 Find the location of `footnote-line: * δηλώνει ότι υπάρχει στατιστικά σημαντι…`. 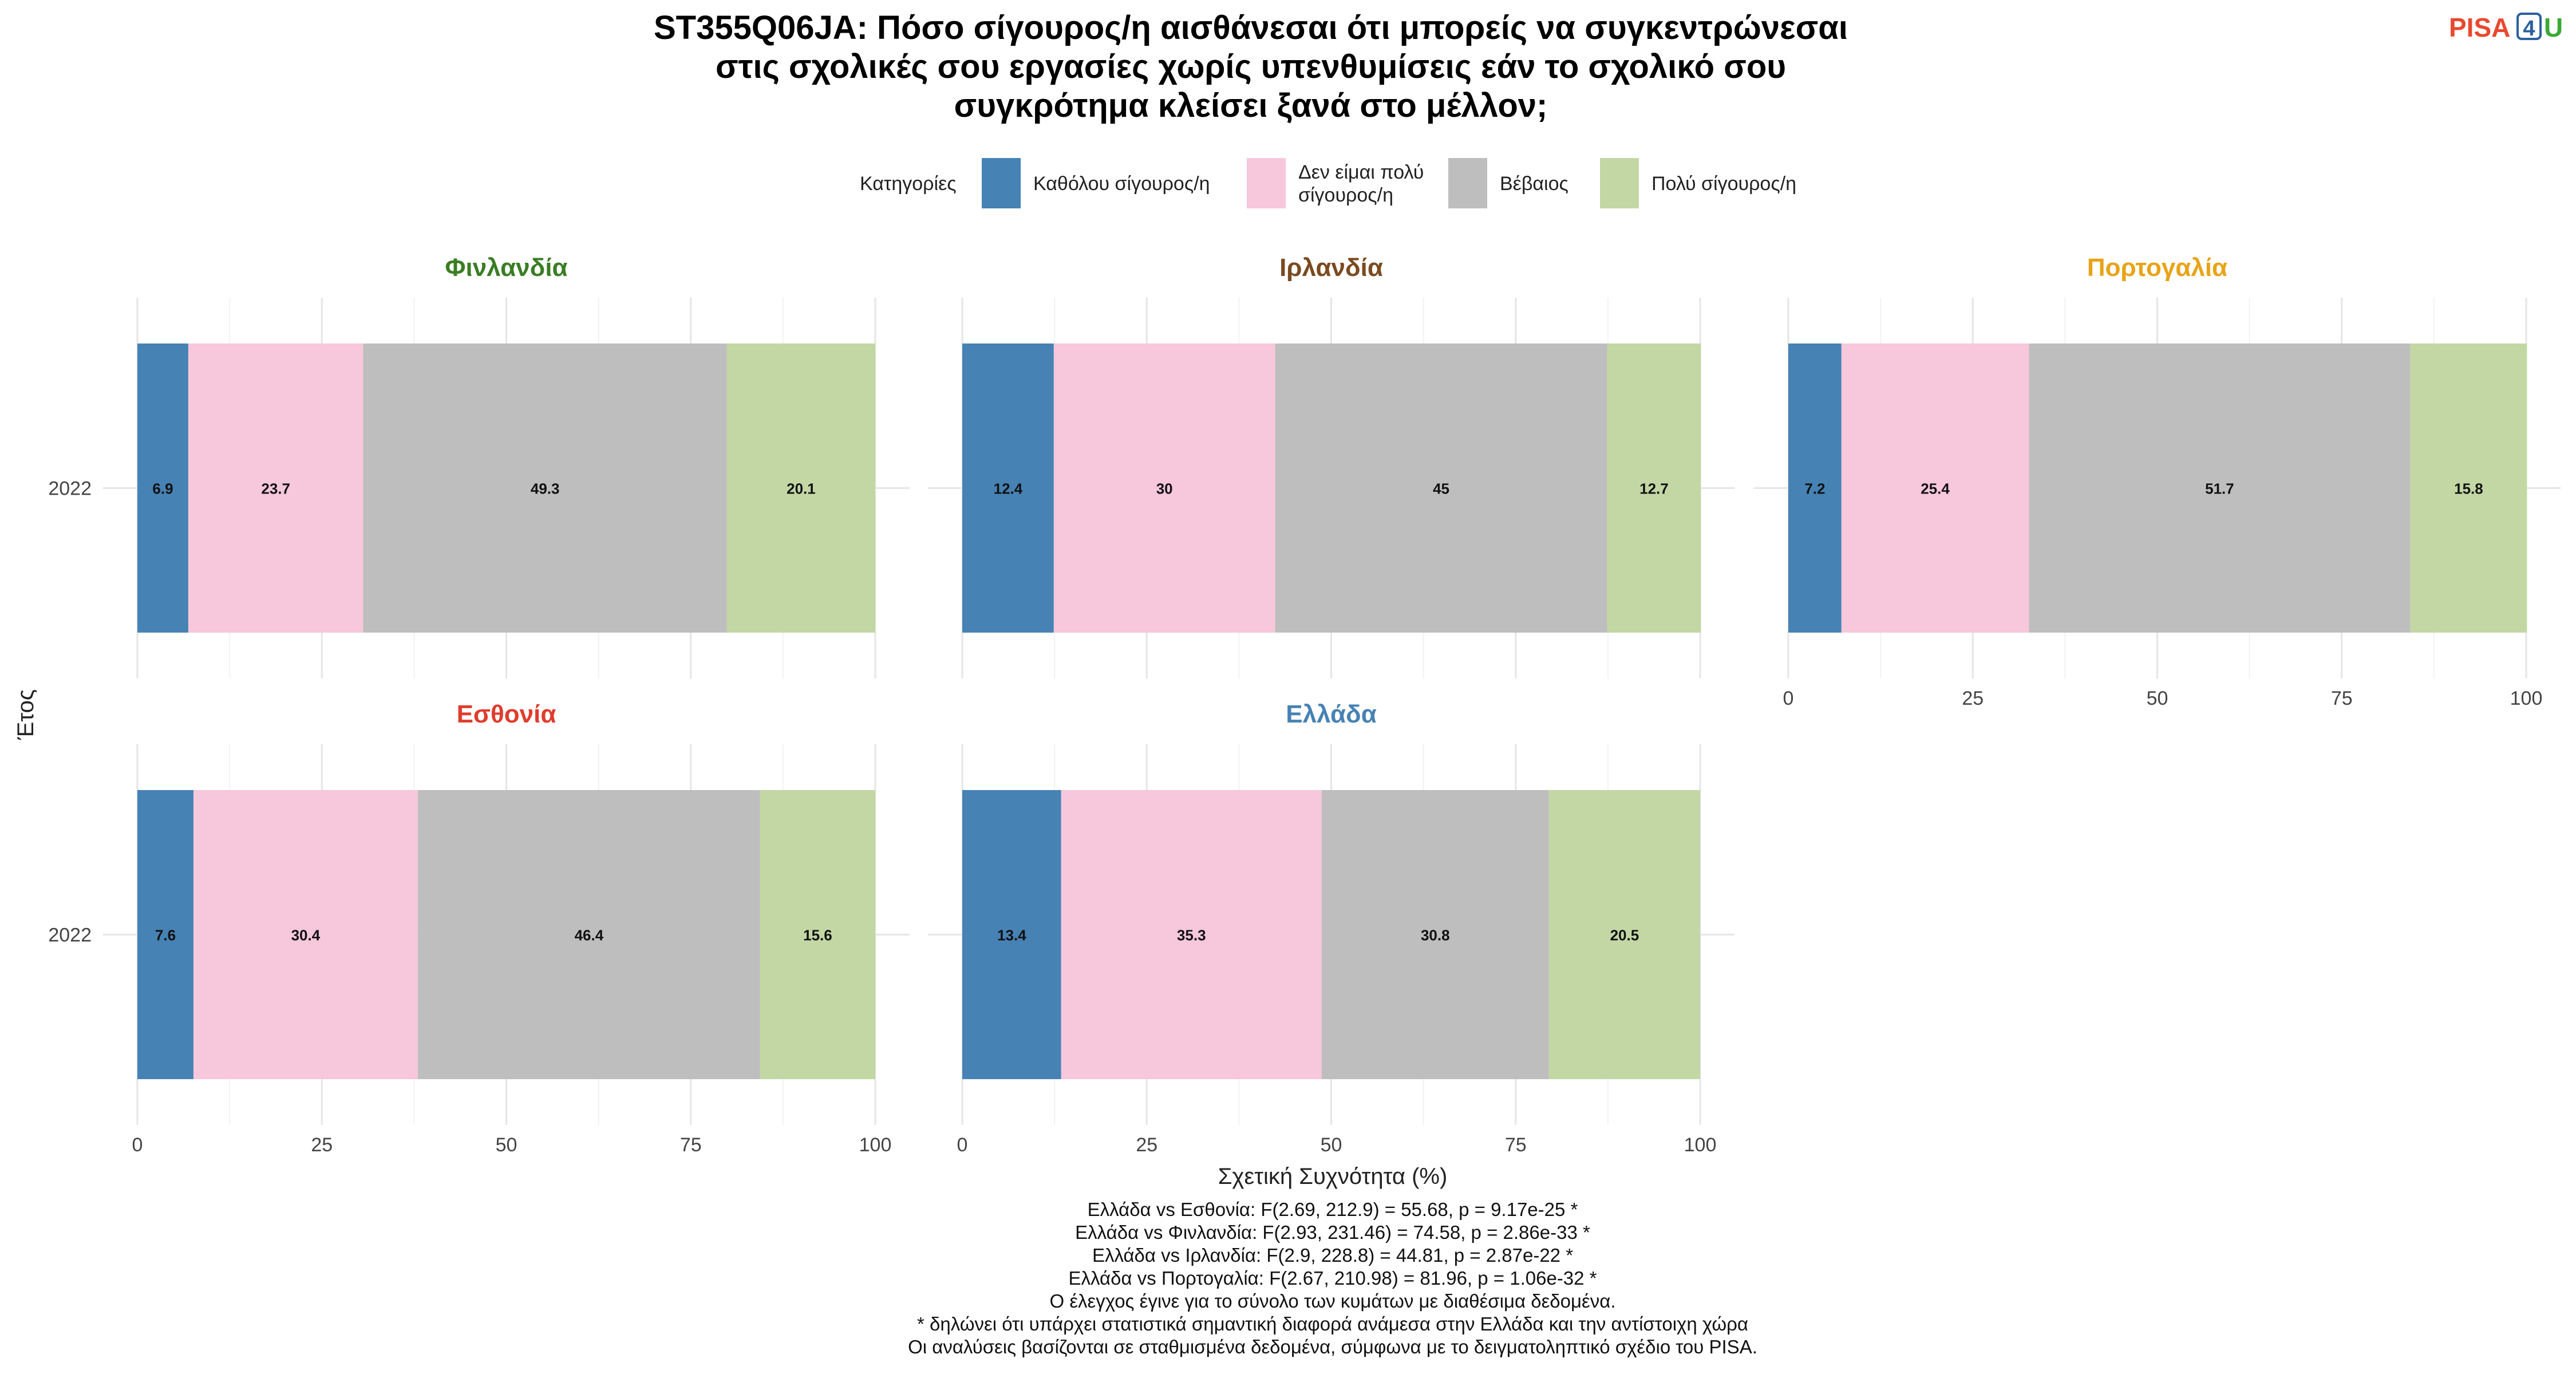

footnote-line: * δηλώνει ότι υπάρχει στατιστικά σημαντι… is located at coordinates (1332, 1323).